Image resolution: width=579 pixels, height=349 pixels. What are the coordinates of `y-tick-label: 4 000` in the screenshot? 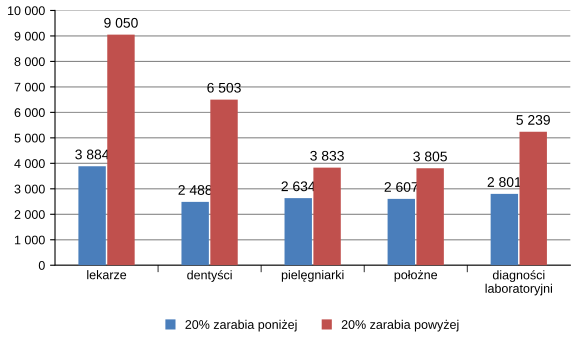 It's located at (29, 163).